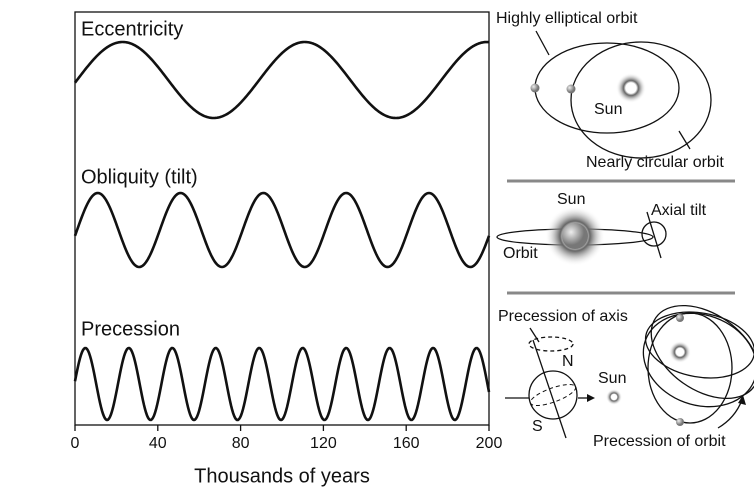 Image resolution: width=754 pixels, height=494 pixels. What do you see at coordinates (75, 443) in the screenshot?
I see `x-tick-label: 0` at bounding box center [75, 443].